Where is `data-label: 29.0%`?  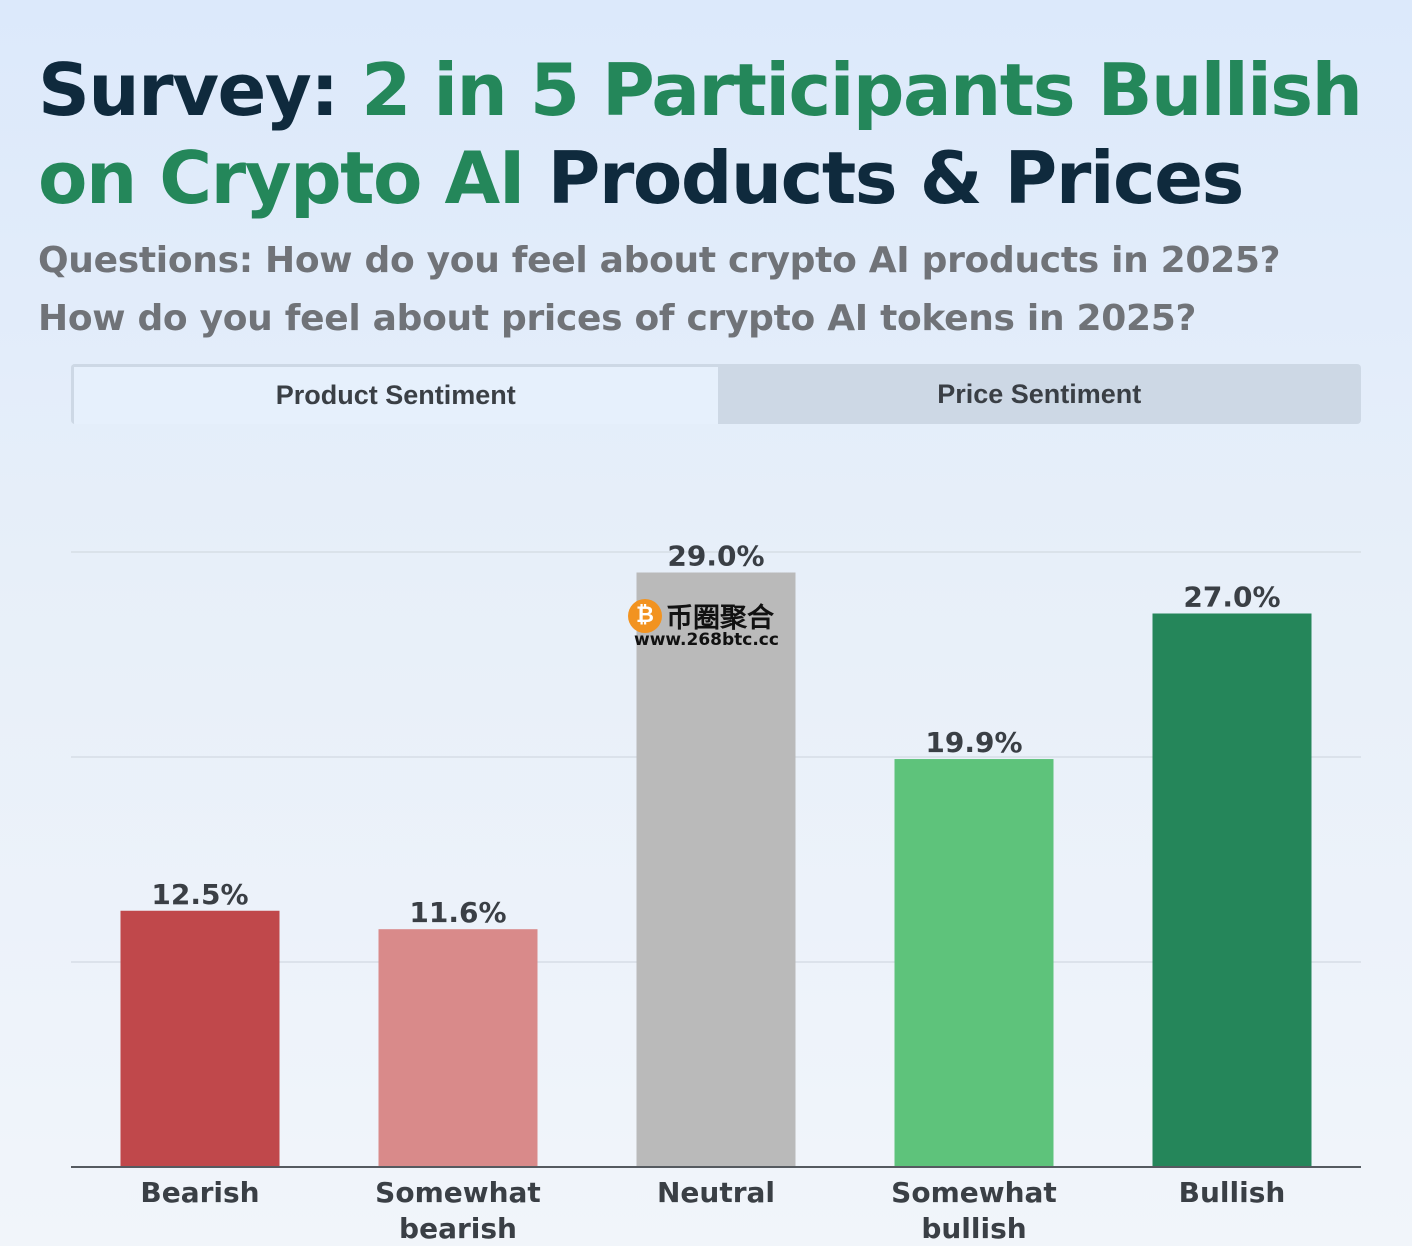 data-label: 29.0% is located at coordinates (715, 556).